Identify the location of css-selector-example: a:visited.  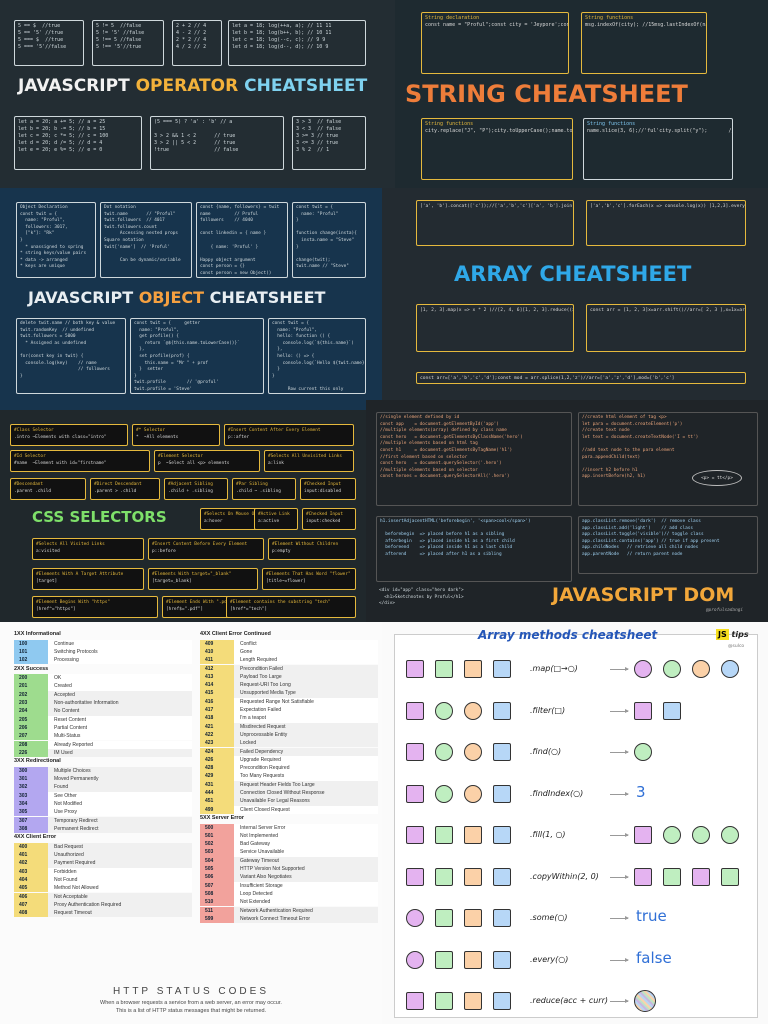
(48, 551).